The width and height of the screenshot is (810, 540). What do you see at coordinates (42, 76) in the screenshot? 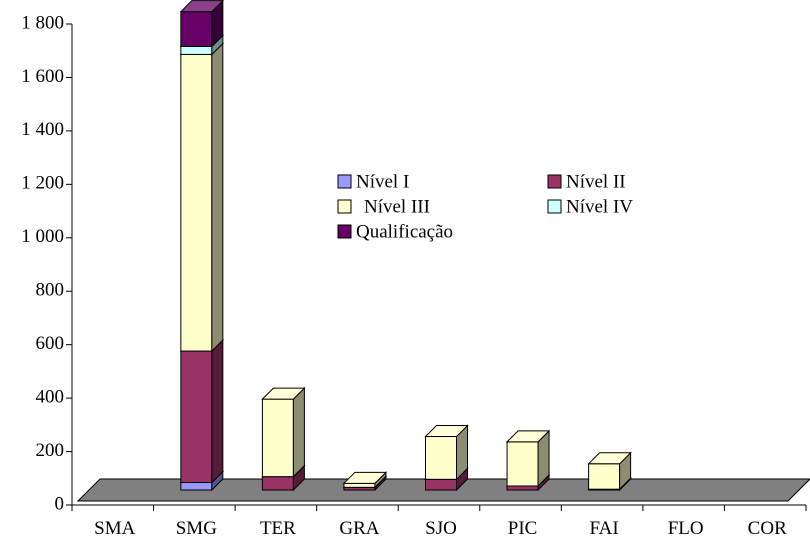
I see `y-tick-label: 1 600` at bounding box center [42, 76].